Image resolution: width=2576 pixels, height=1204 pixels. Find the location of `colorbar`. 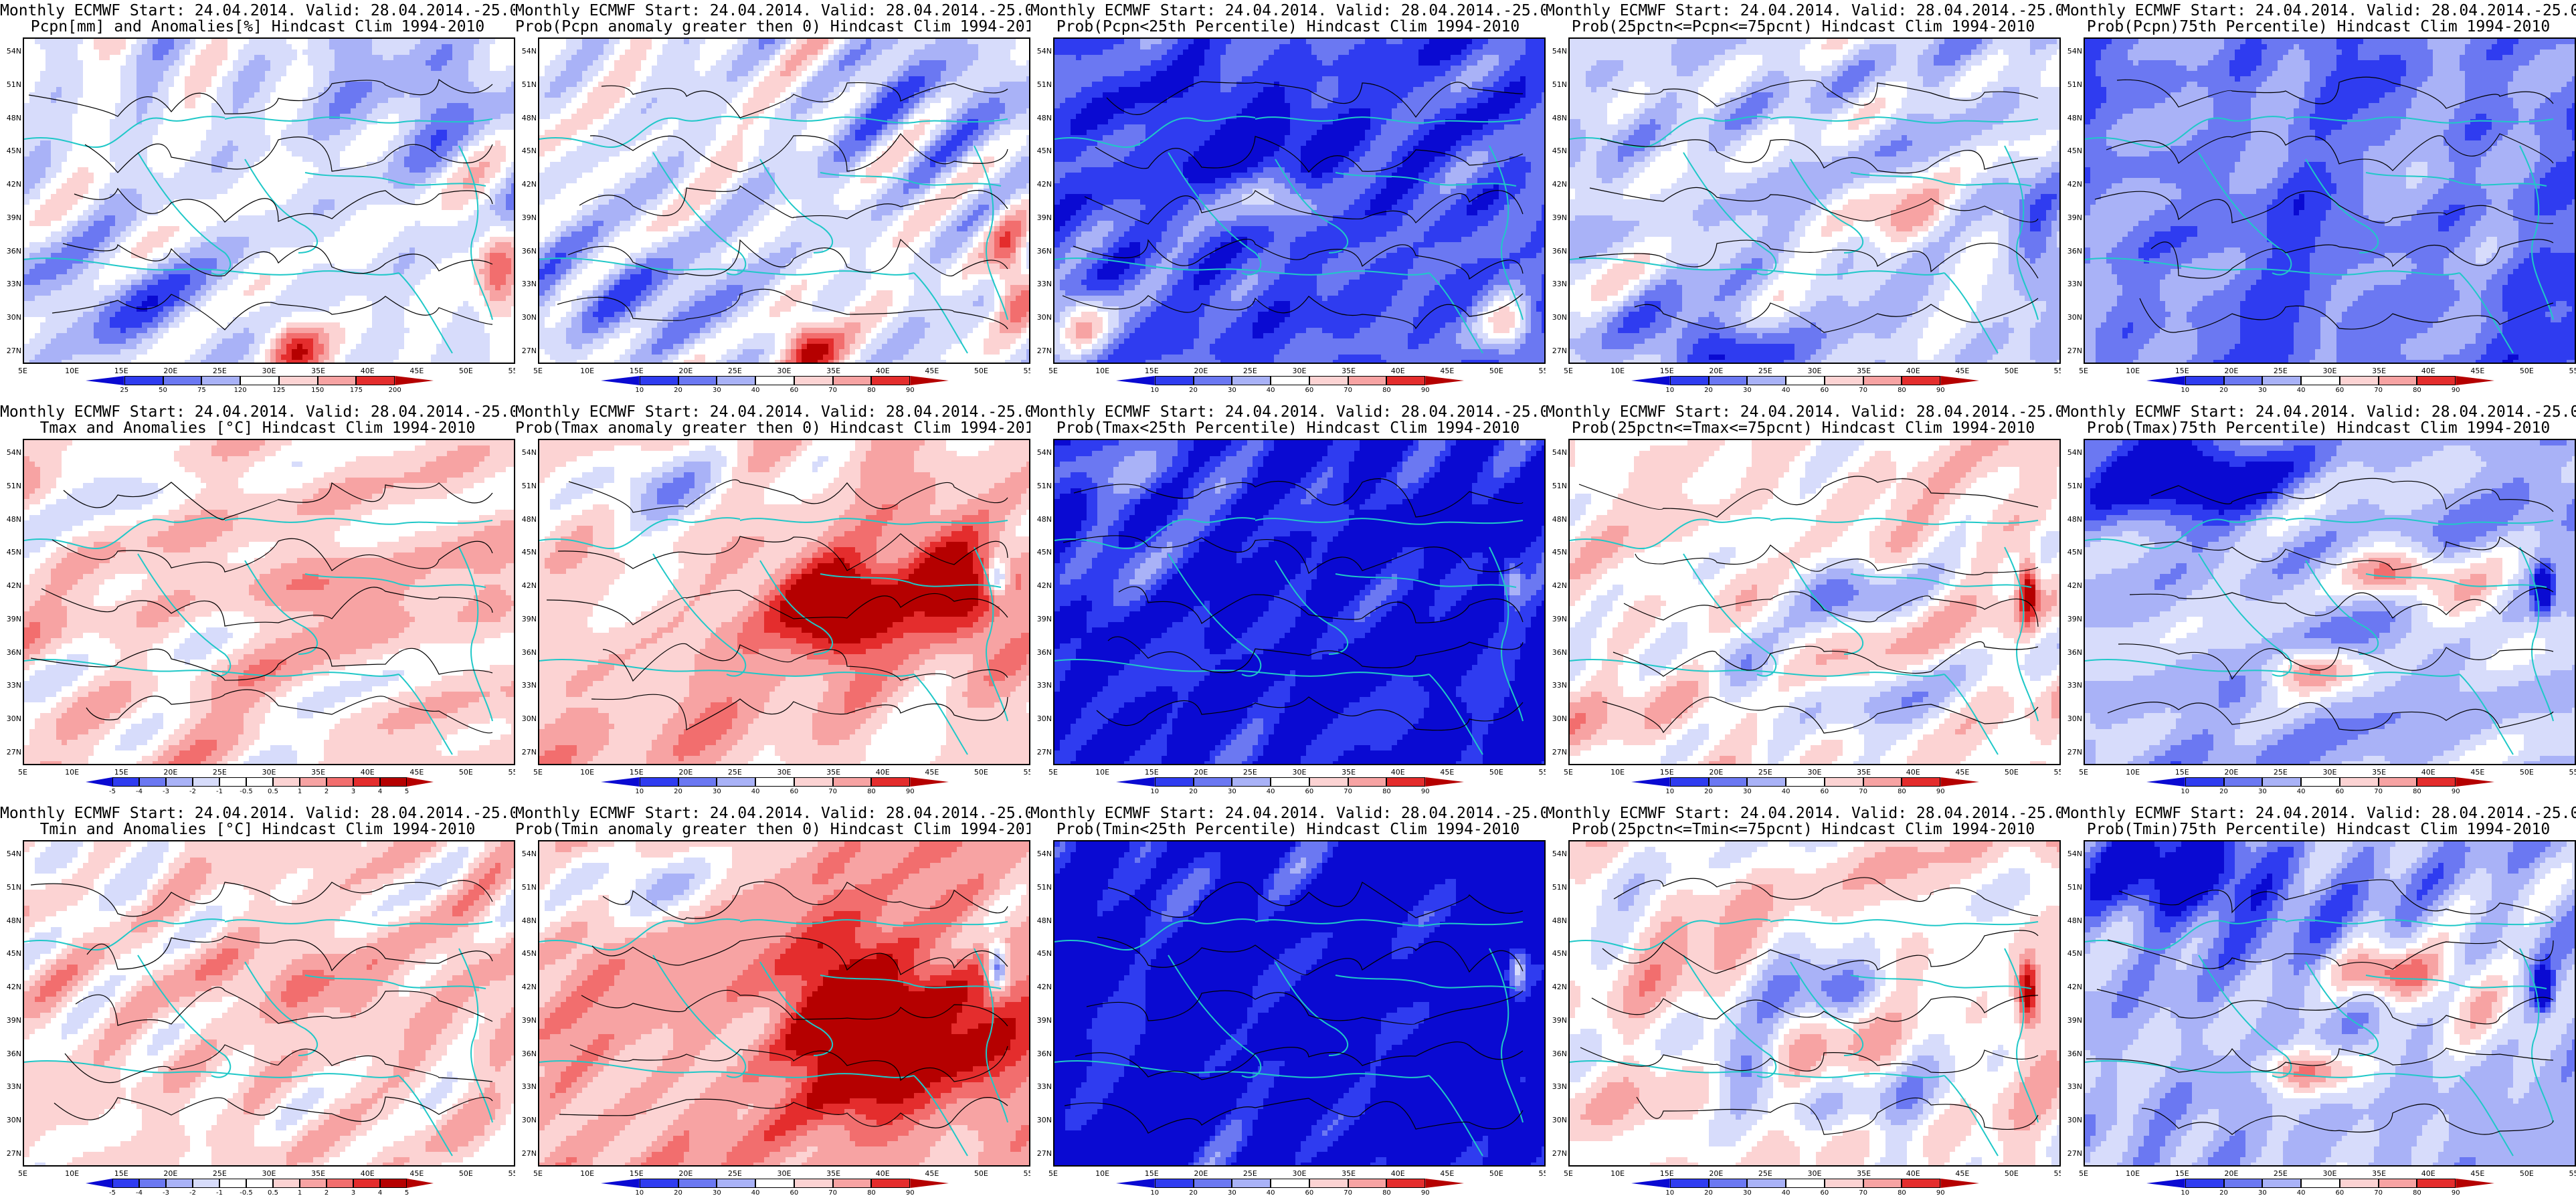

colorbar is located at coordinates (775, 380).